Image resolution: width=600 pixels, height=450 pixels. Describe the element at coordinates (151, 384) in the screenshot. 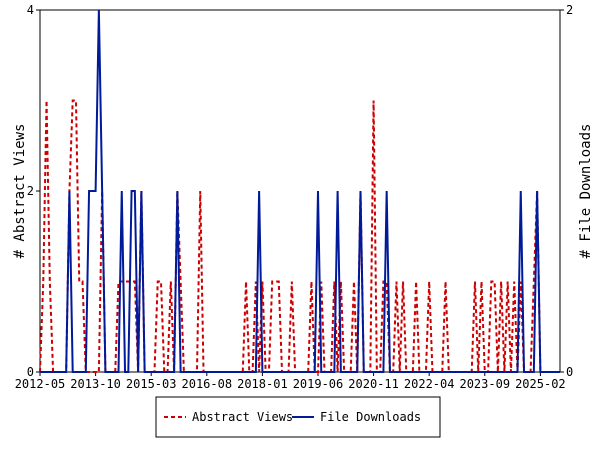

I see `x-tick-label: 2015-03` at that location.